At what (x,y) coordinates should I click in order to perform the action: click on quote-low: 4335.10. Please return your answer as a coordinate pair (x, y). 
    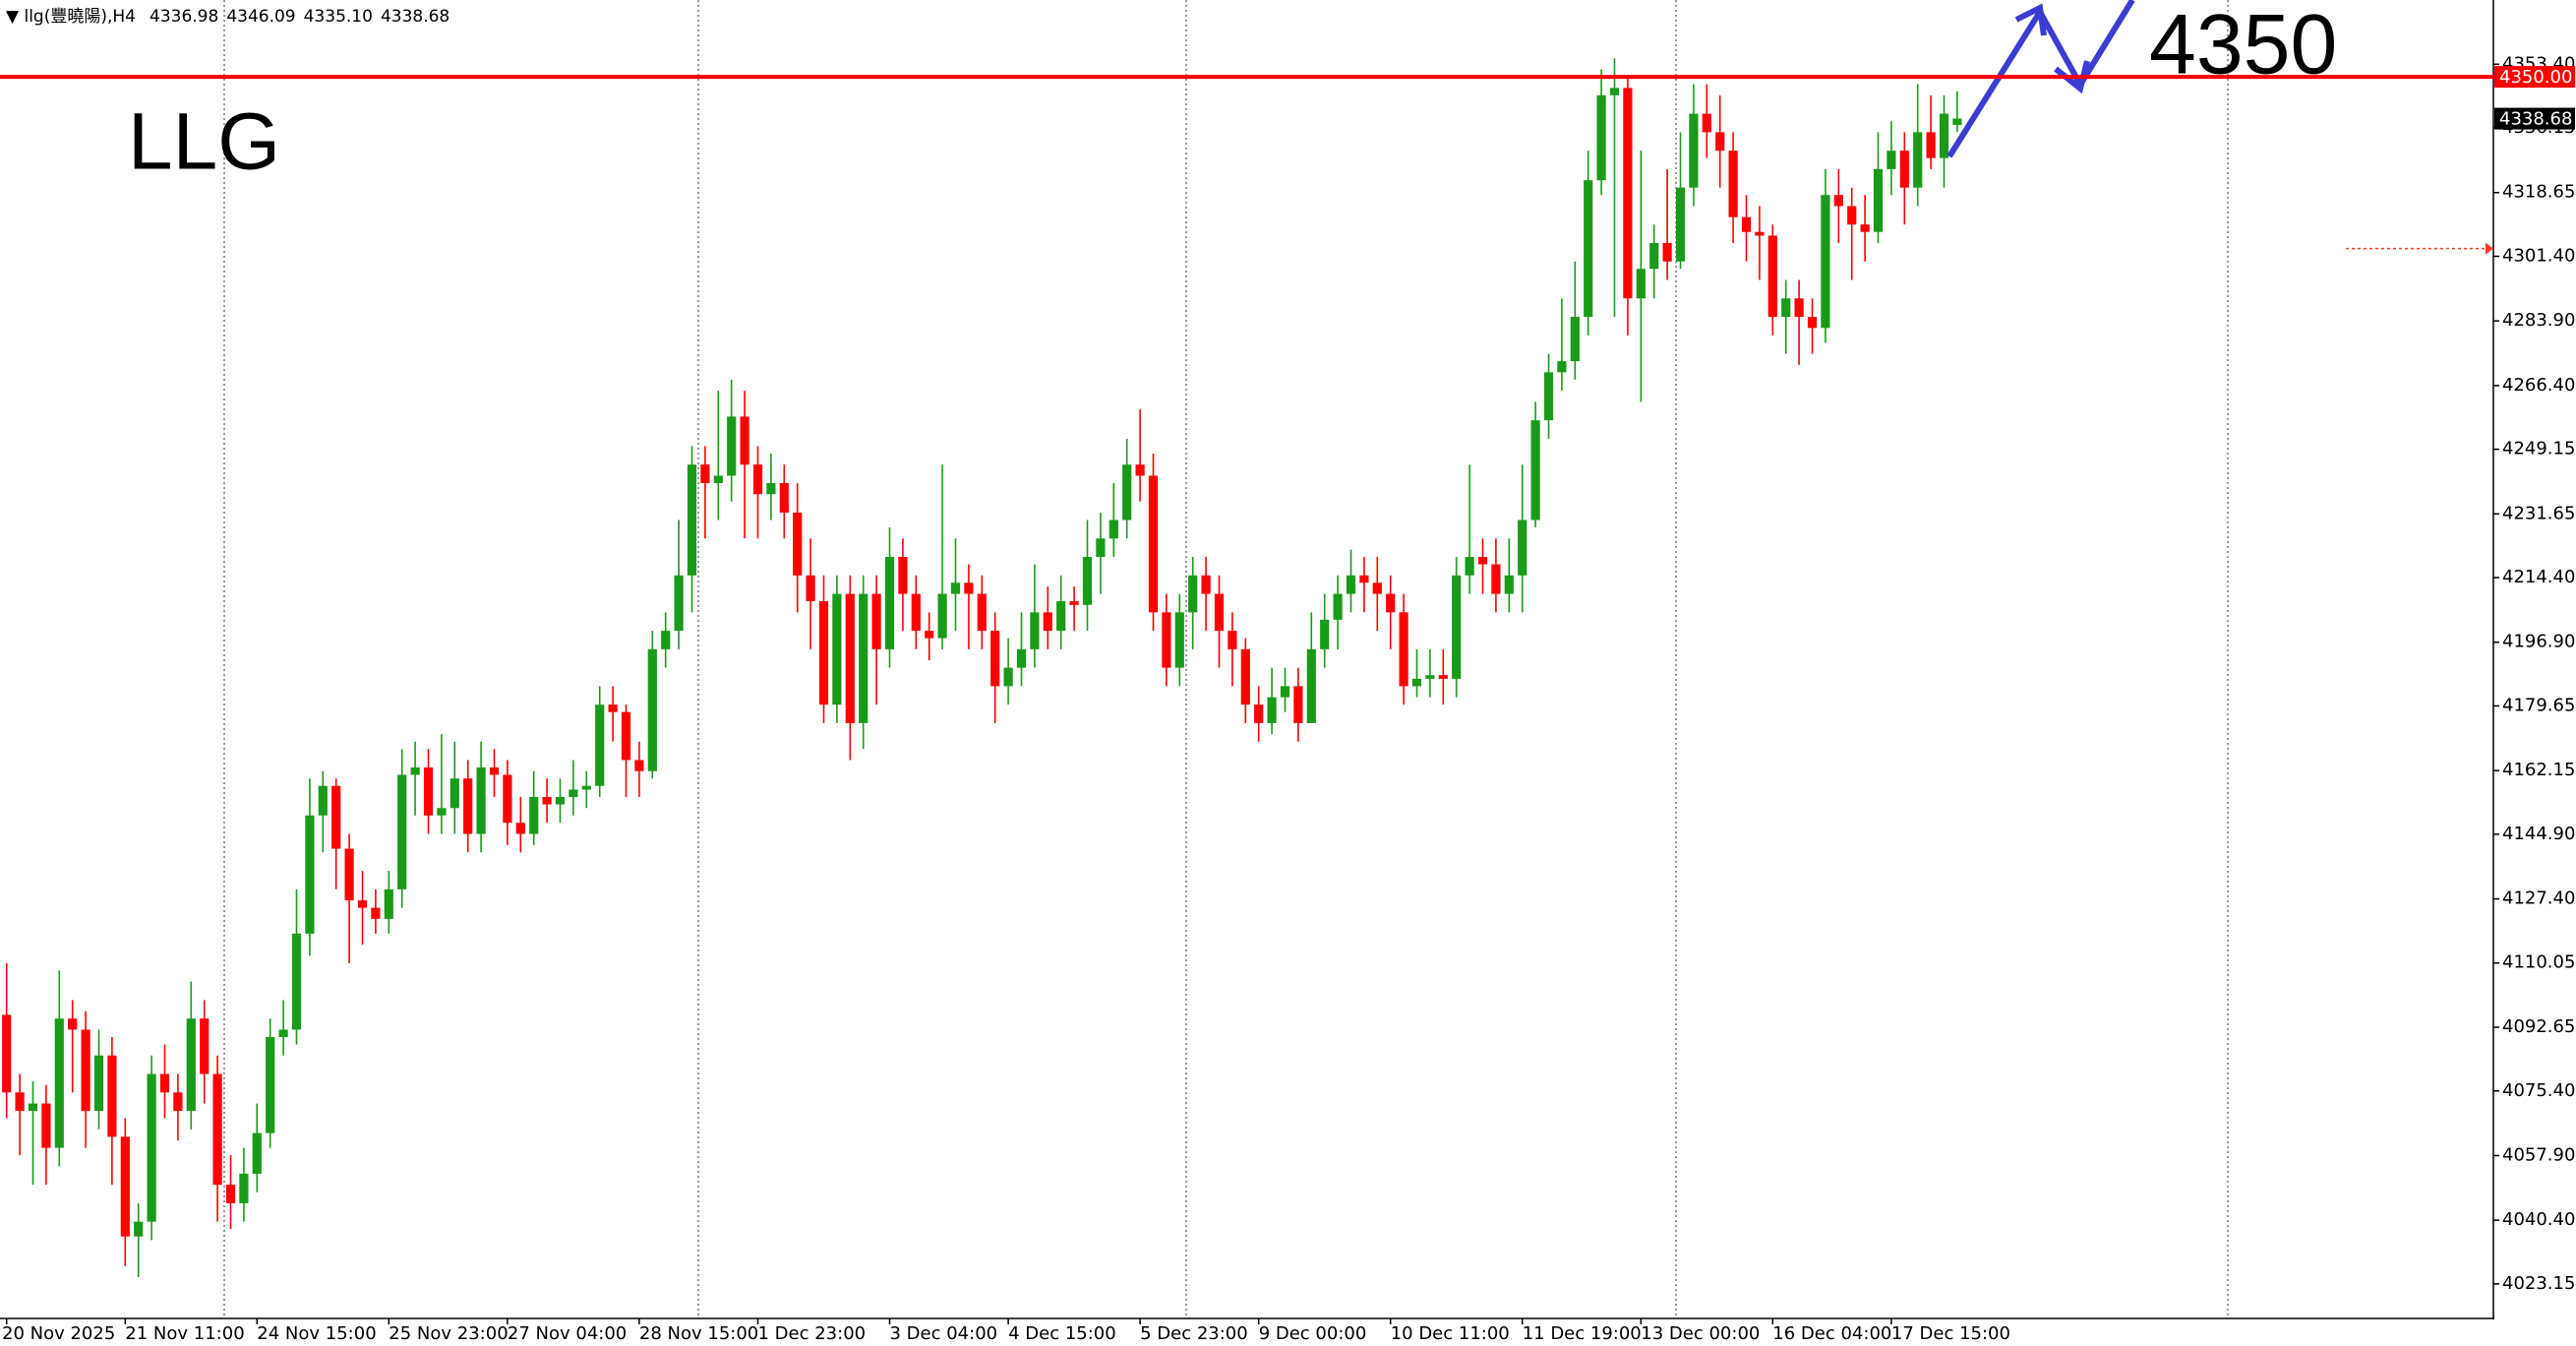
    Looking at the image, I should click on (338, 17).